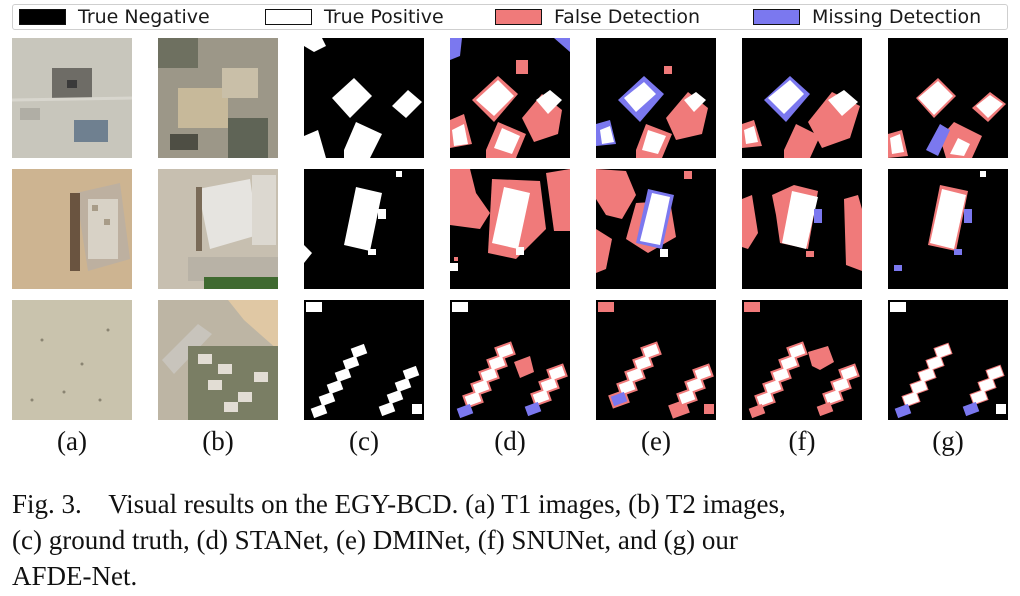  Describe the element at coordinates (364, 441) in the screenshot. I see `column-label-c: (c)` at that location.